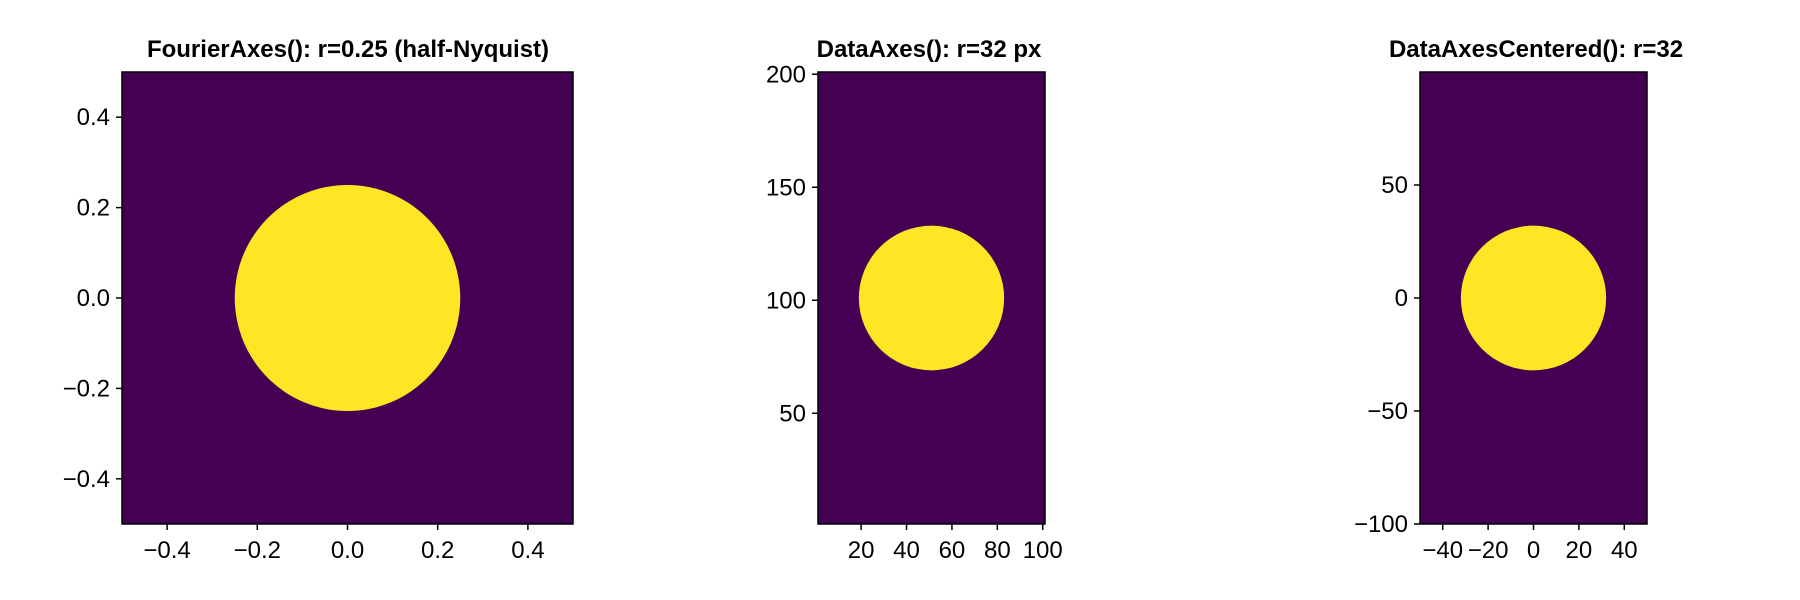  I want to click on y-tick-label: 0.0, so click(93, 298).